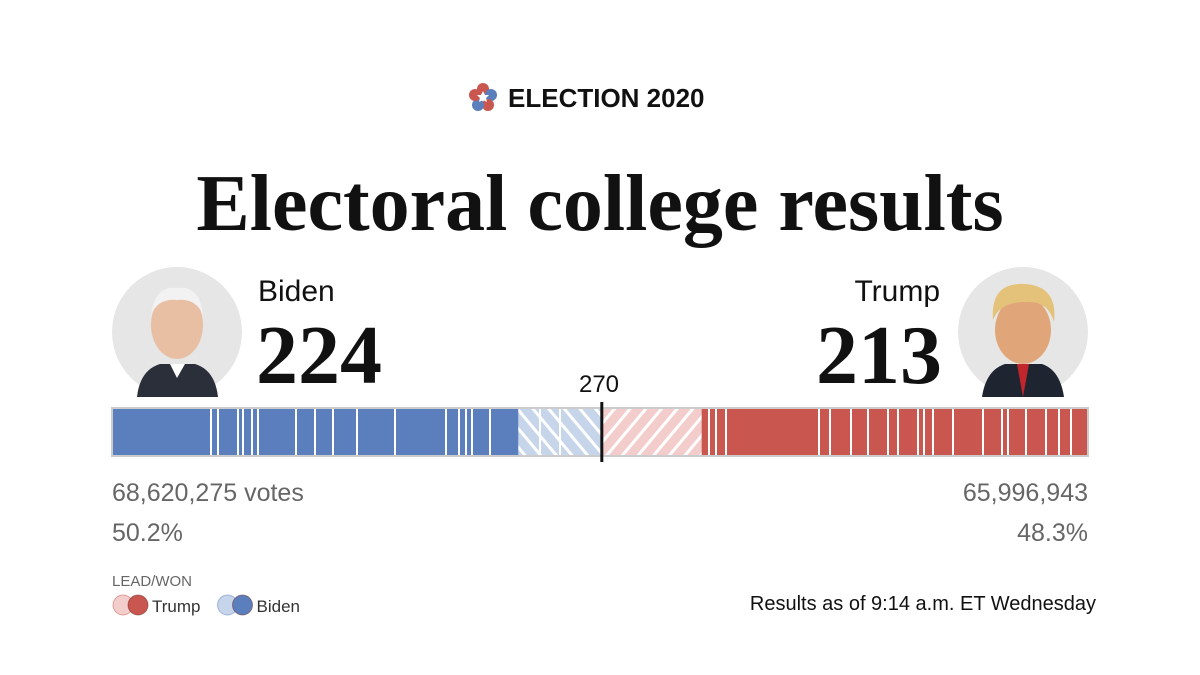  I want to click on won-segment, so click(894, 432).